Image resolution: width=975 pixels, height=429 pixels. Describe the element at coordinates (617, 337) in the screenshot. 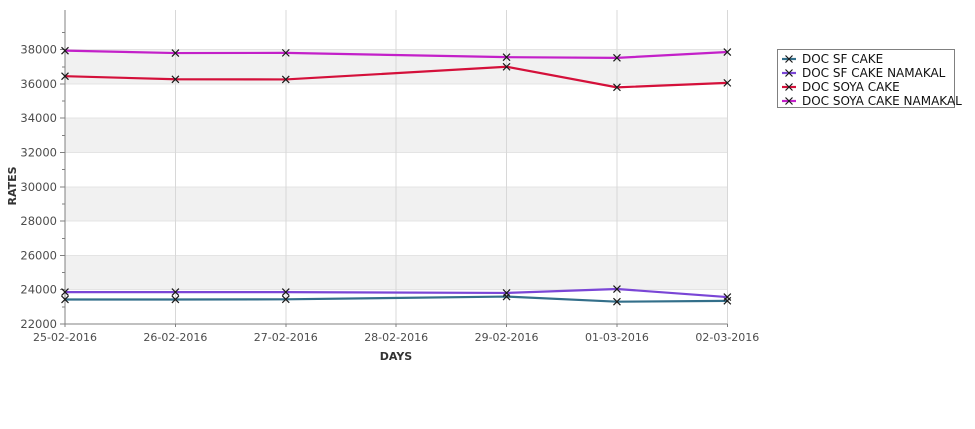

I see `x-tick-label: 01-03-2016` at that location.